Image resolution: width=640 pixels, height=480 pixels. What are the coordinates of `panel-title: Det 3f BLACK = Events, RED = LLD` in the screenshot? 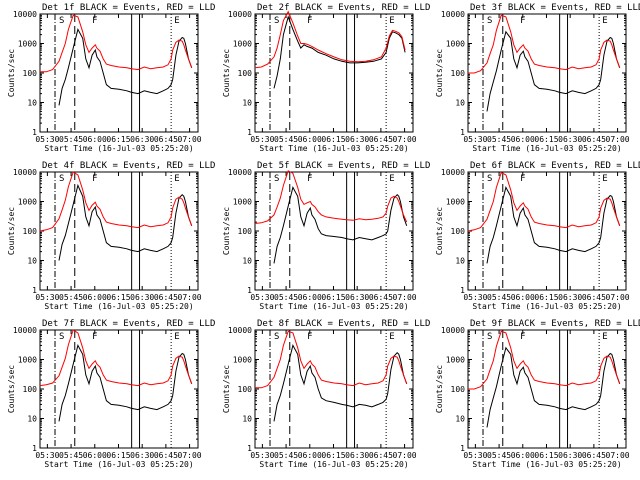 It's located at (555, 8).